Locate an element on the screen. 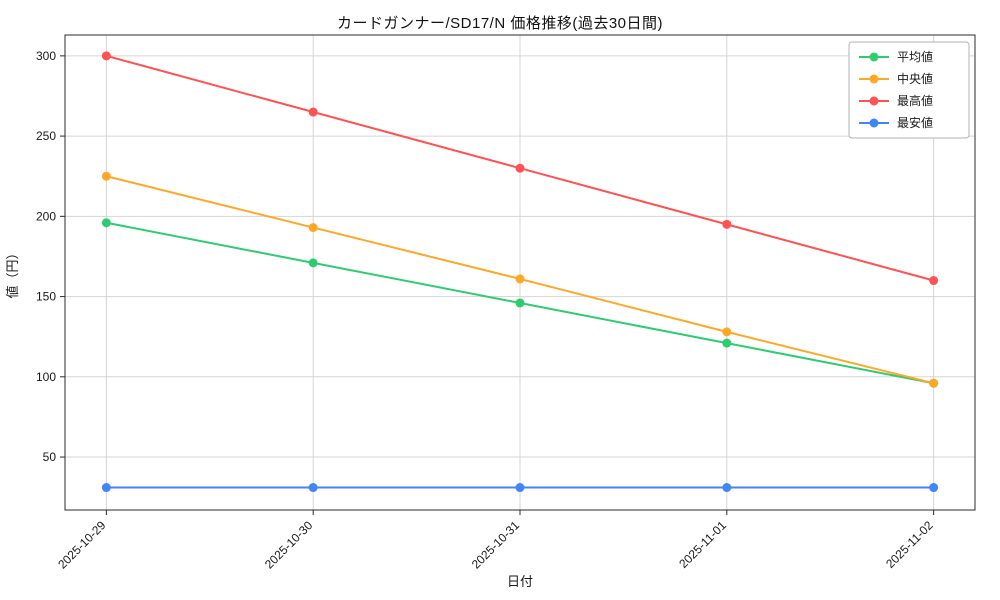 Image resolution: width=1000 pixels, height=600 pixels. y-tick-label: 50 is located at coordinates (50, 457).